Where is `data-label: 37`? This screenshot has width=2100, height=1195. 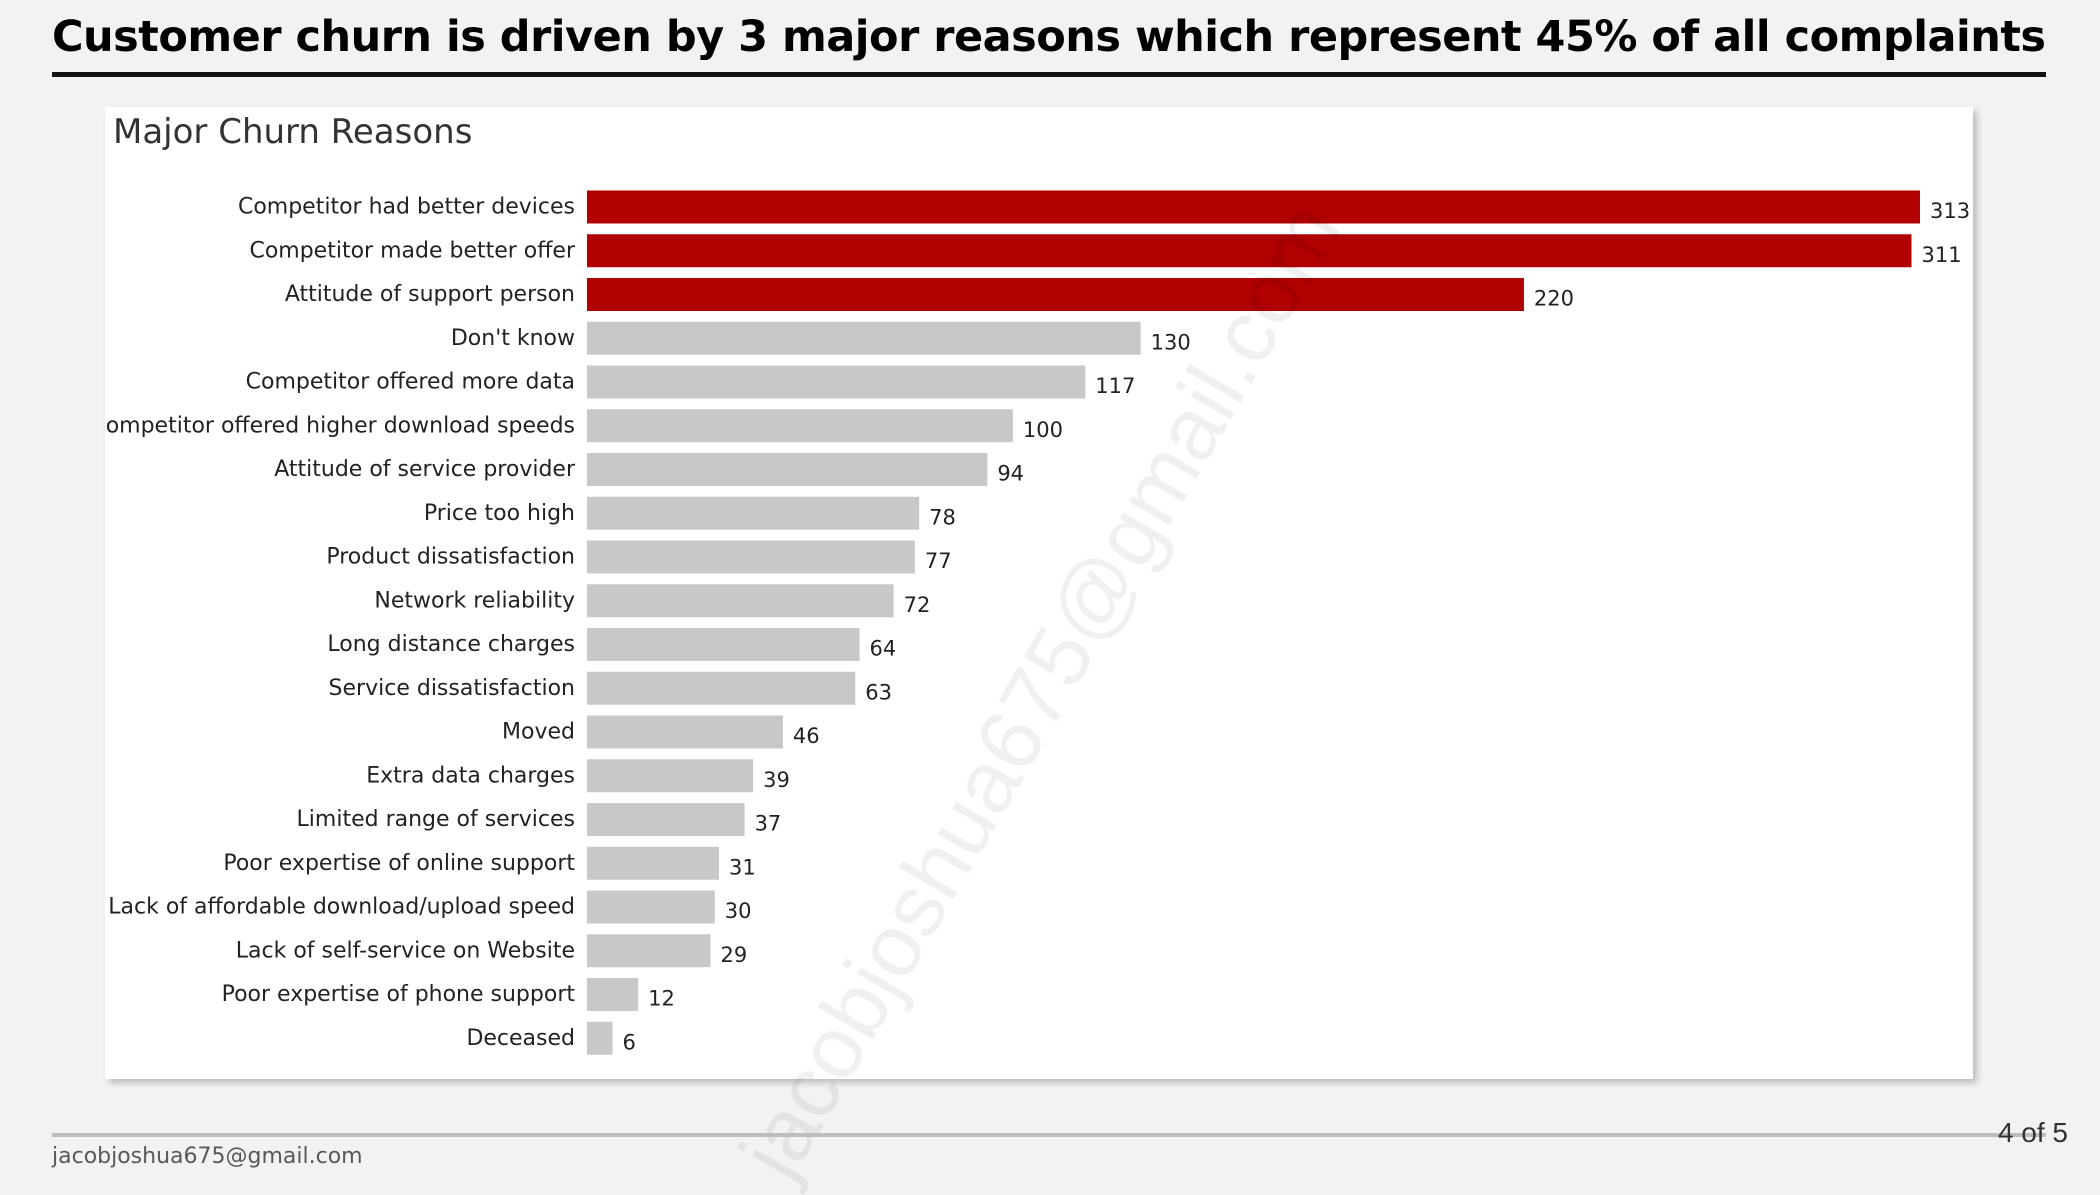
data-label: 37 is located at coordinates (768, 824).